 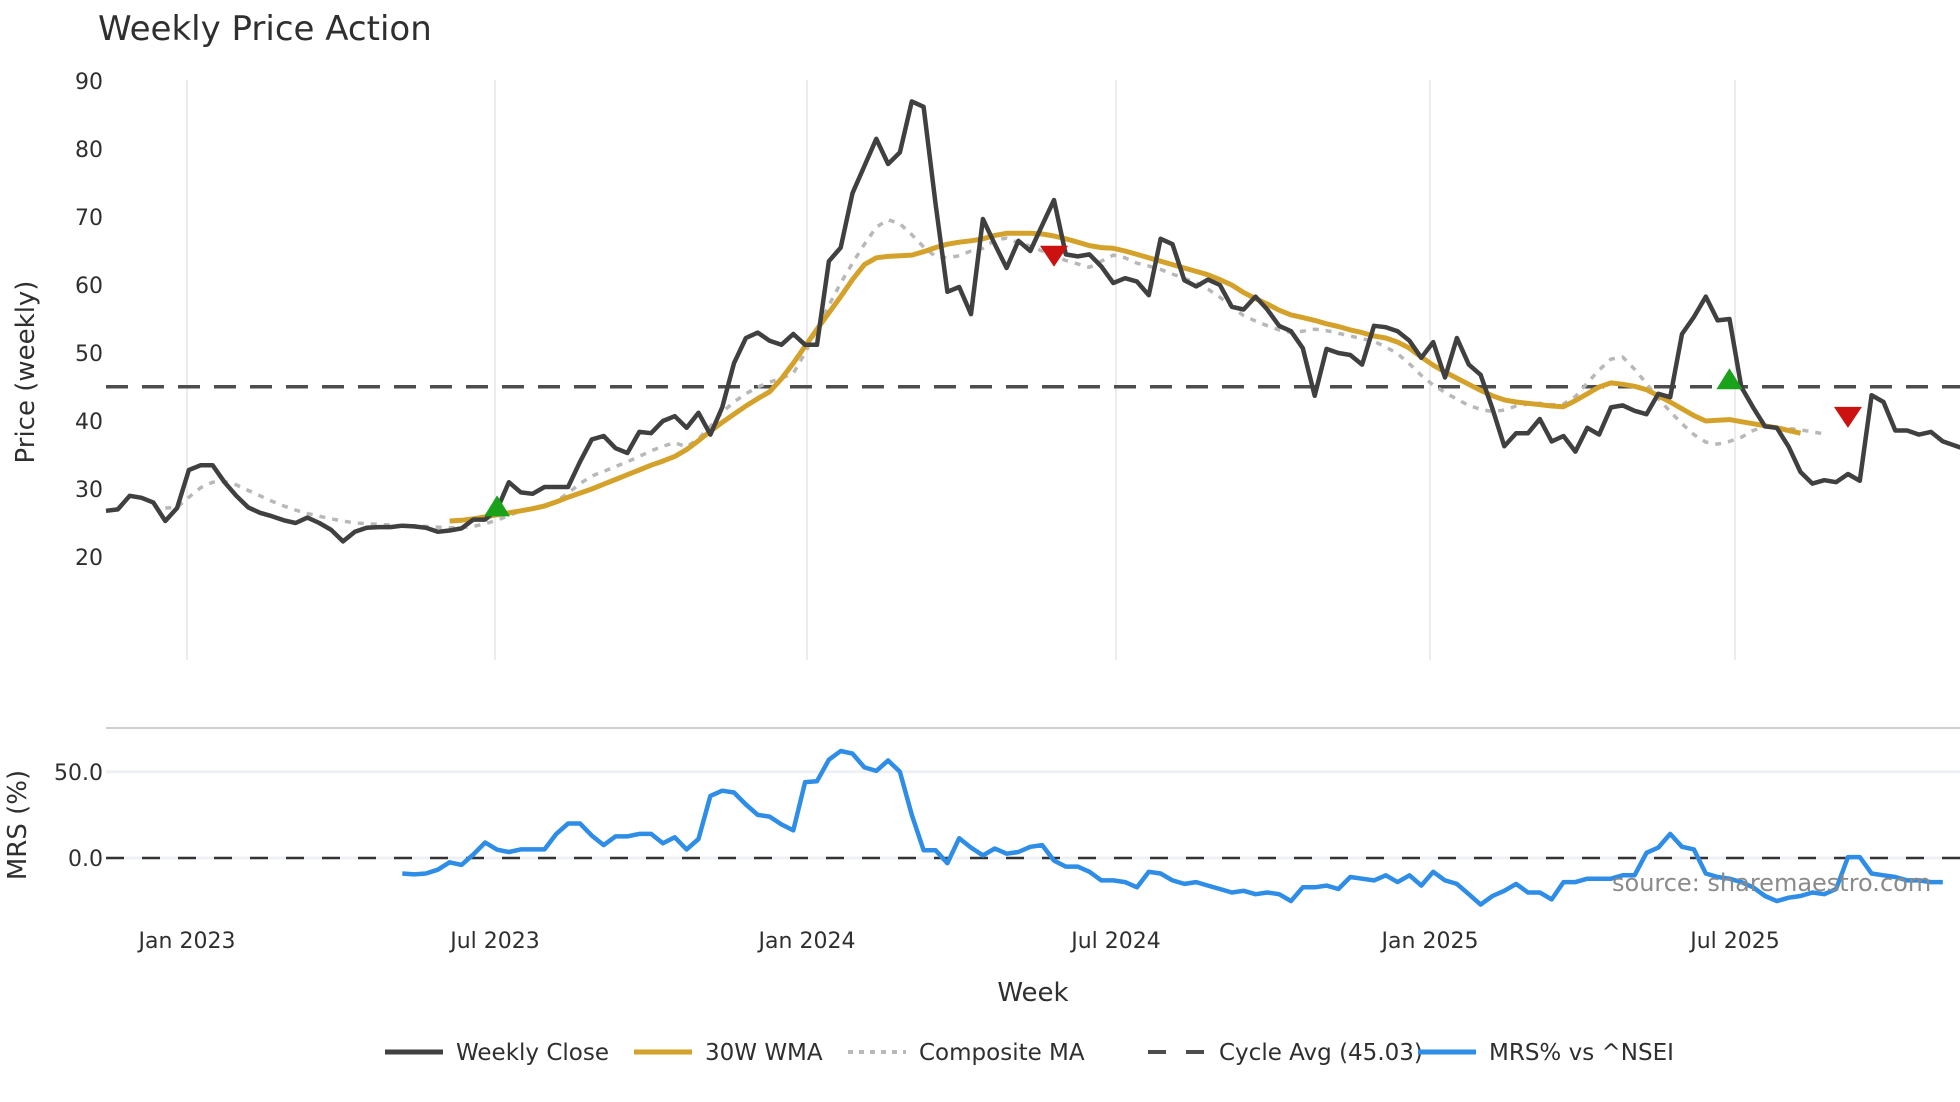 I want to click on price-axis-title: Price (weekly), so click(x=26, y=372).